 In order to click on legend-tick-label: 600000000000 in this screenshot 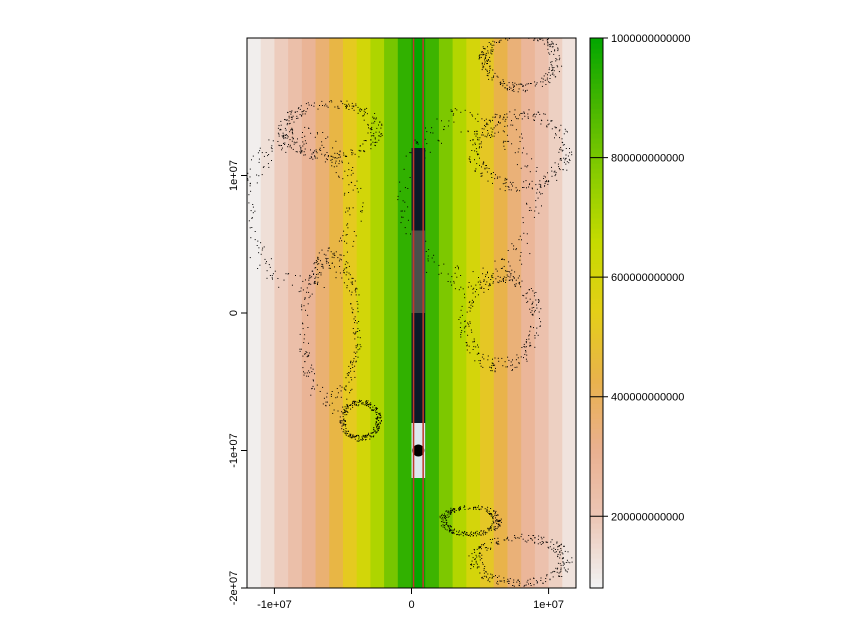, I will do `click(647, 278)`.